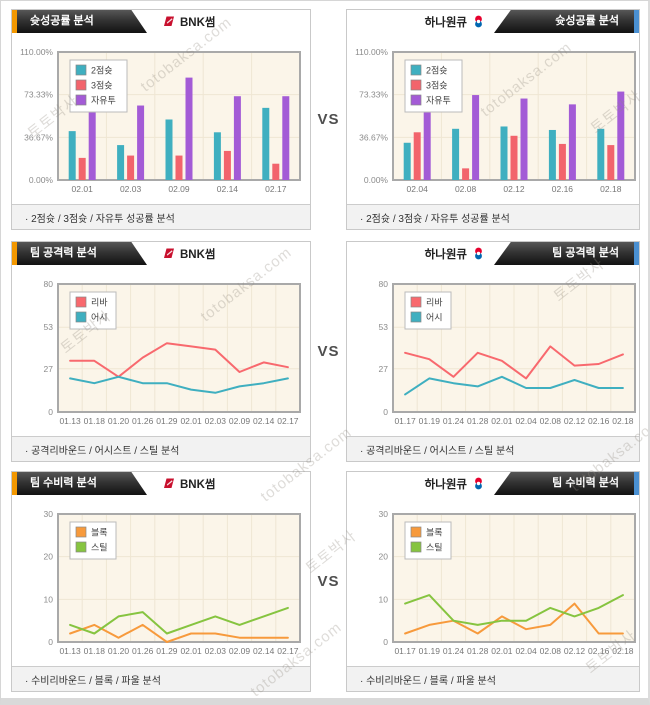  What do you see at coordinates (143, 421) in the screenshot?
I see `svg-text: 01.26` at bounding box center [143, 421].